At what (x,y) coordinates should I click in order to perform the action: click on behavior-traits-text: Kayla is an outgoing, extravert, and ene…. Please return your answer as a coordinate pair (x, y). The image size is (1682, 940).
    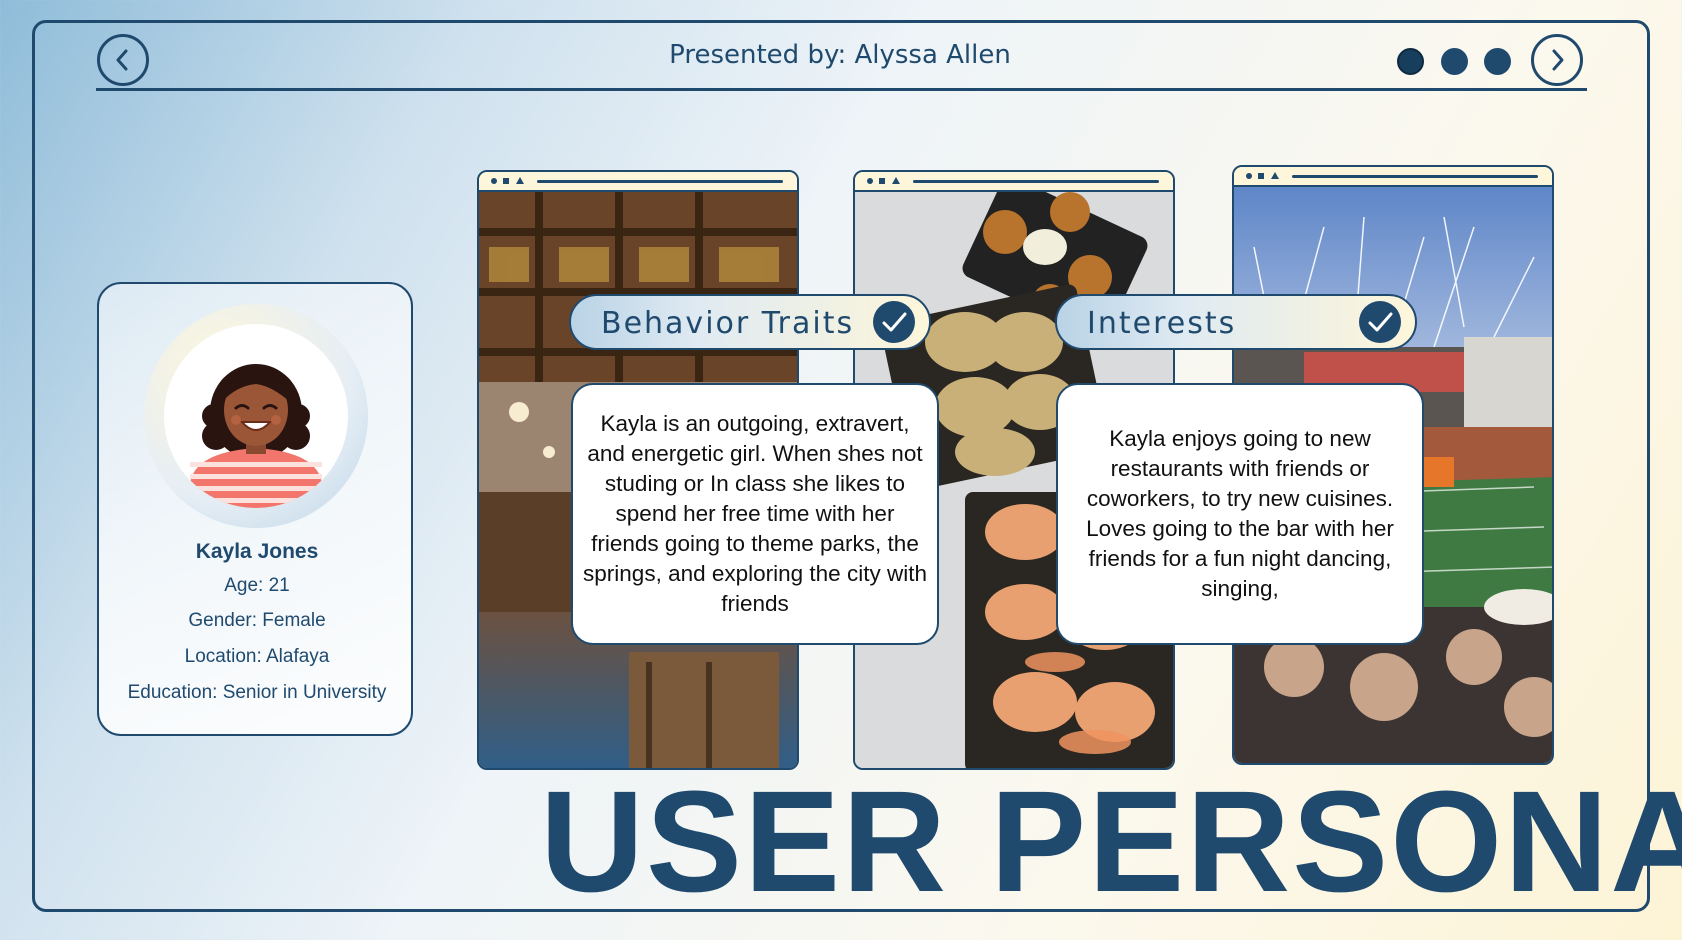
    Looking at the image, I should click on (755, 513).